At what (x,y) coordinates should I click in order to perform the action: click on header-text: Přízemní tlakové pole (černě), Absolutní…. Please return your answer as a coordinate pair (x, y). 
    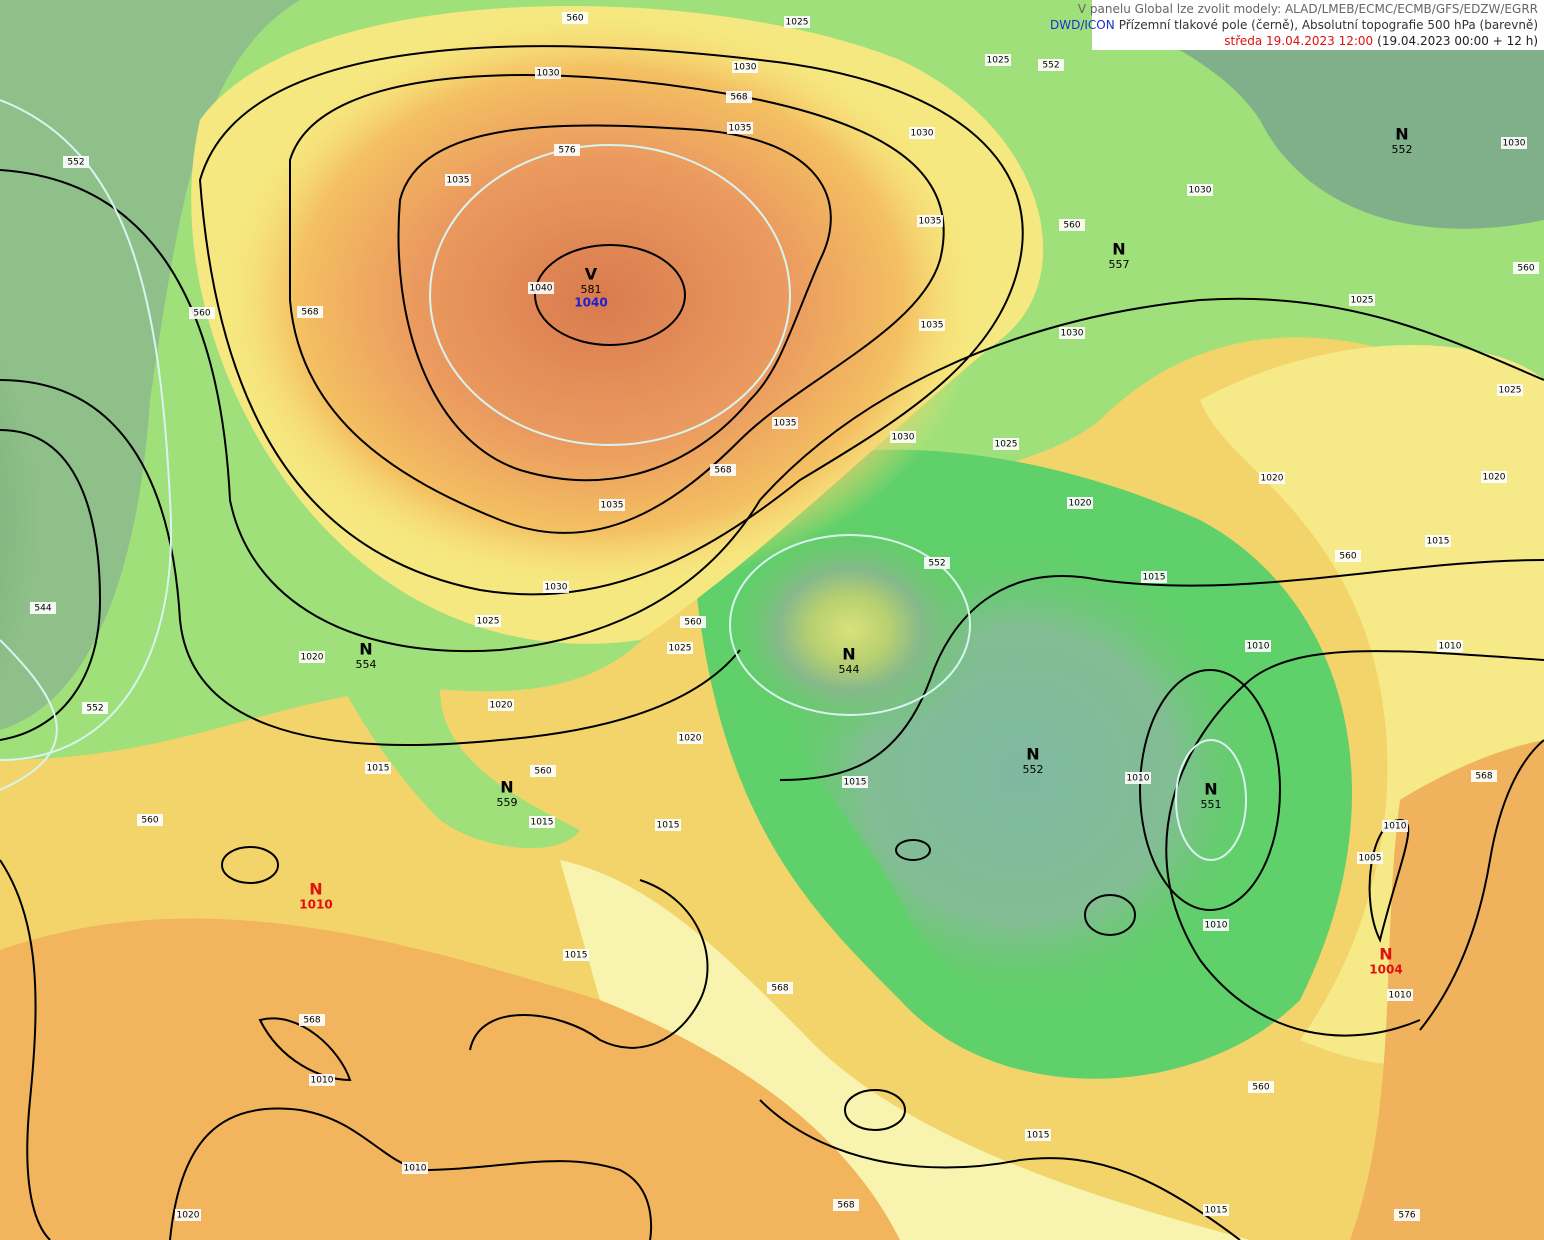
    Looking at the image, I should click on (1328, 25).